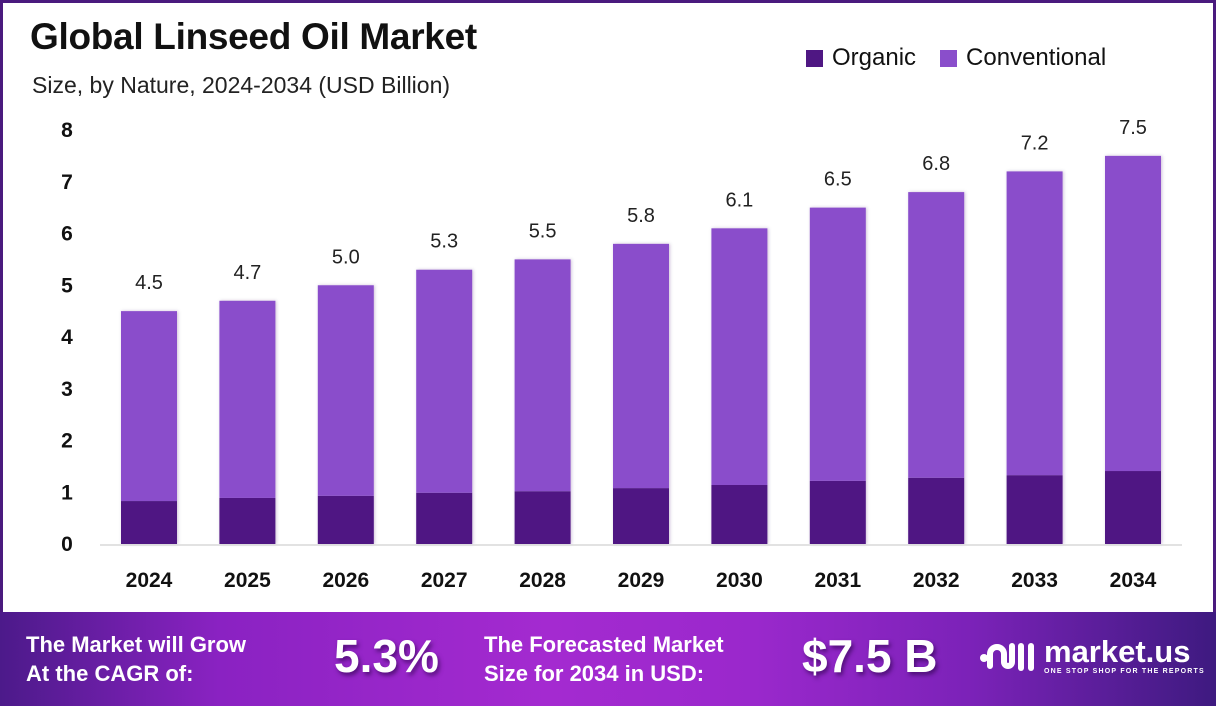  Describe the element at coordinates (870, 656) in the screenshot. I see `forecast-value: $7.5 B` at that location.